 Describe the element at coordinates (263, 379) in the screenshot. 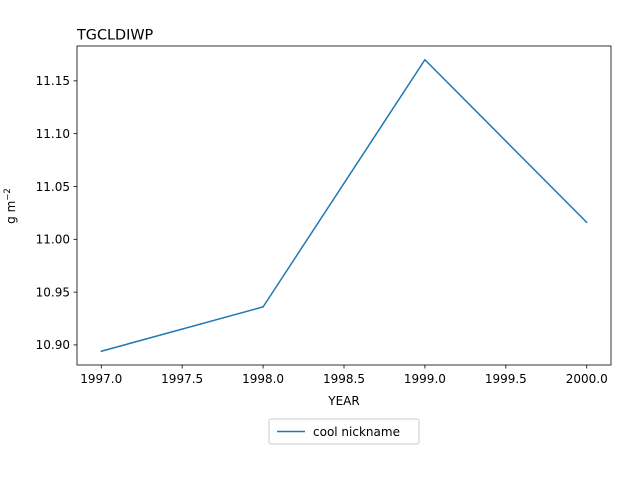

I see `x-tick-label: 1998.0` at that location.